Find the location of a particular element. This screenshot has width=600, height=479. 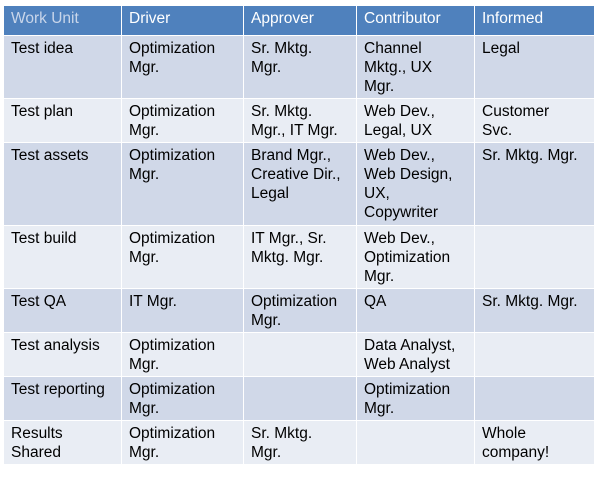

cell-work-unit: Test analysis is located at coordinates (62, 354).